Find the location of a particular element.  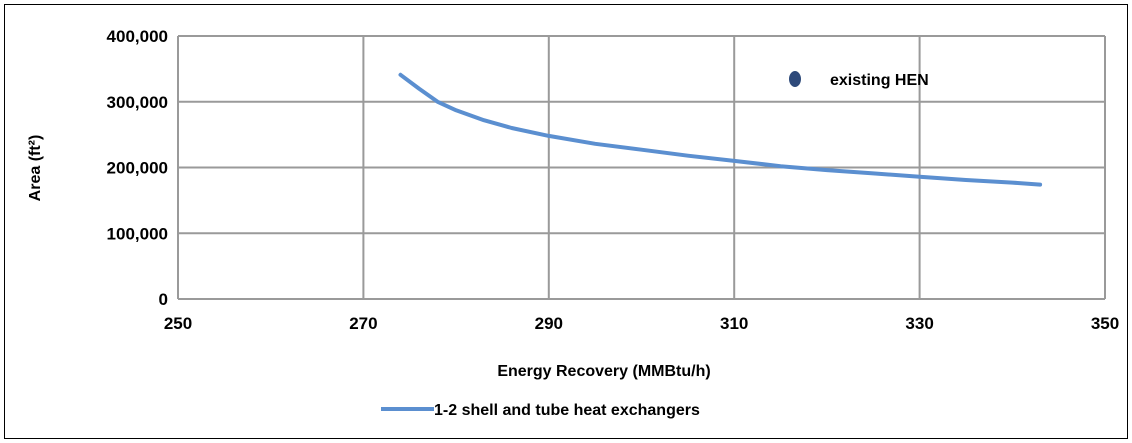

legend-existing-hen: existing HEN is located at coordinates (859, 80).